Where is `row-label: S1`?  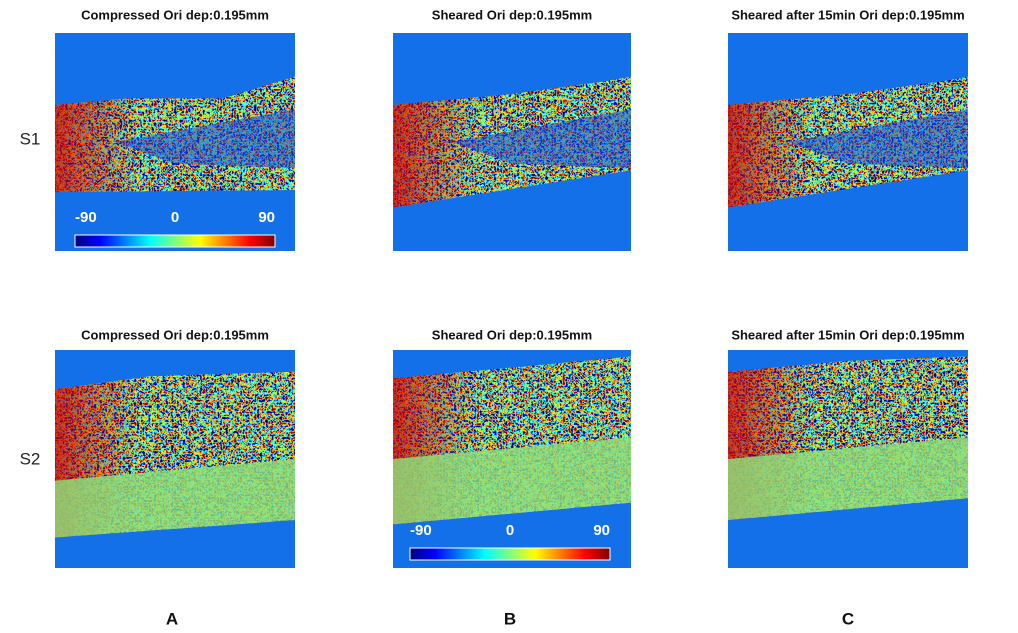
row-label: S1 is located at coordinates (30, 138).